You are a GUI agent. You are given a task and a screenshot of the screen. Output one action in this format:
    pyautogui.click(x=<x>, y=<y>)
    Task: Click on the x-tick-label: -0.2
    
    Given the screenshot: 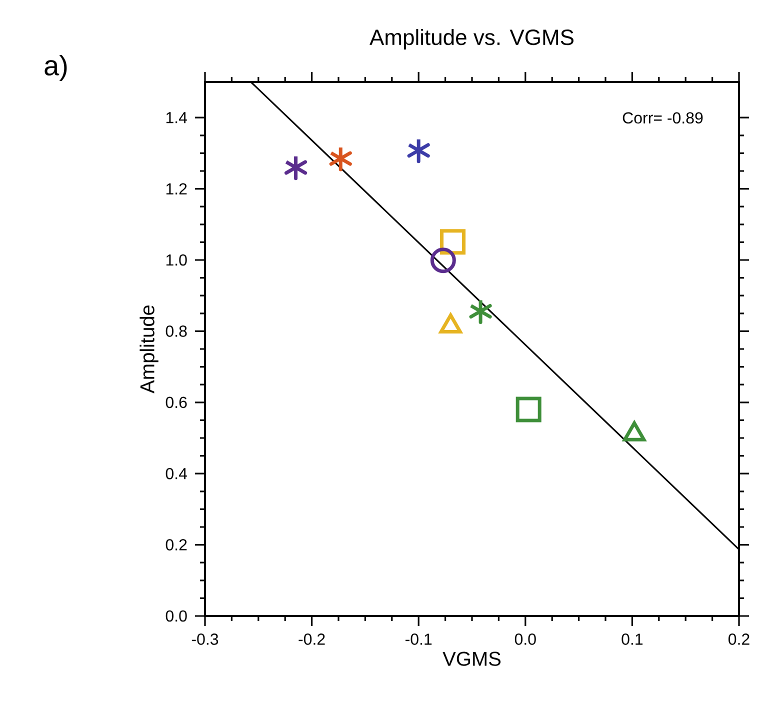 What is the action you would take?
    pyautogui.click(x=311, y=639)
    